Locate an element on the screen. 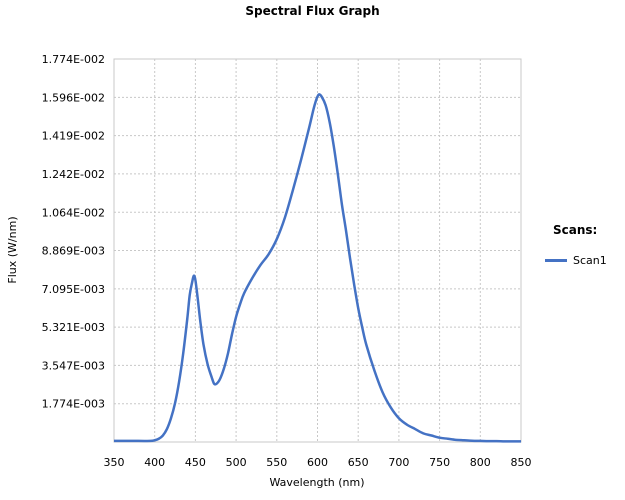 This screenshot has height=500, width=625. x-tick-label: 600 is located at coordinates (317, 462).